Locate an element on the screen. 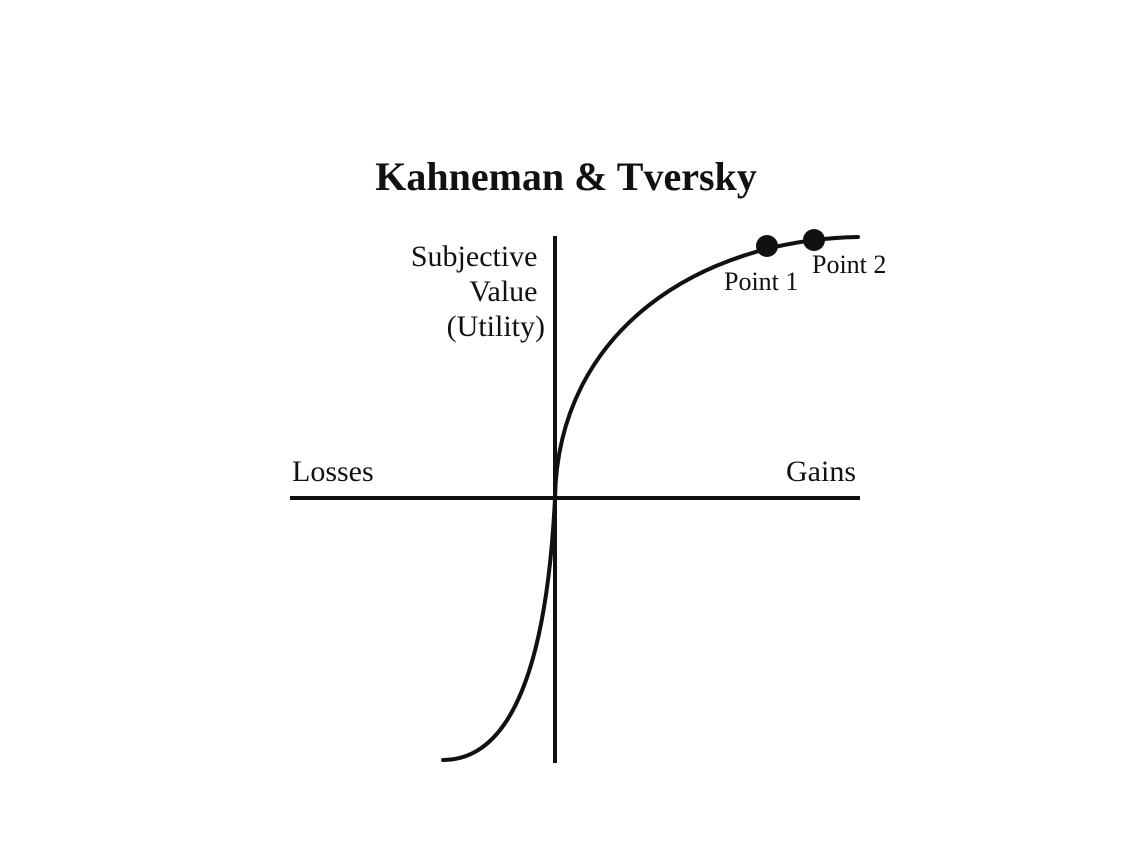  y-axis-label: Subjective Value (Utility) is located at coordinates (478, 291).